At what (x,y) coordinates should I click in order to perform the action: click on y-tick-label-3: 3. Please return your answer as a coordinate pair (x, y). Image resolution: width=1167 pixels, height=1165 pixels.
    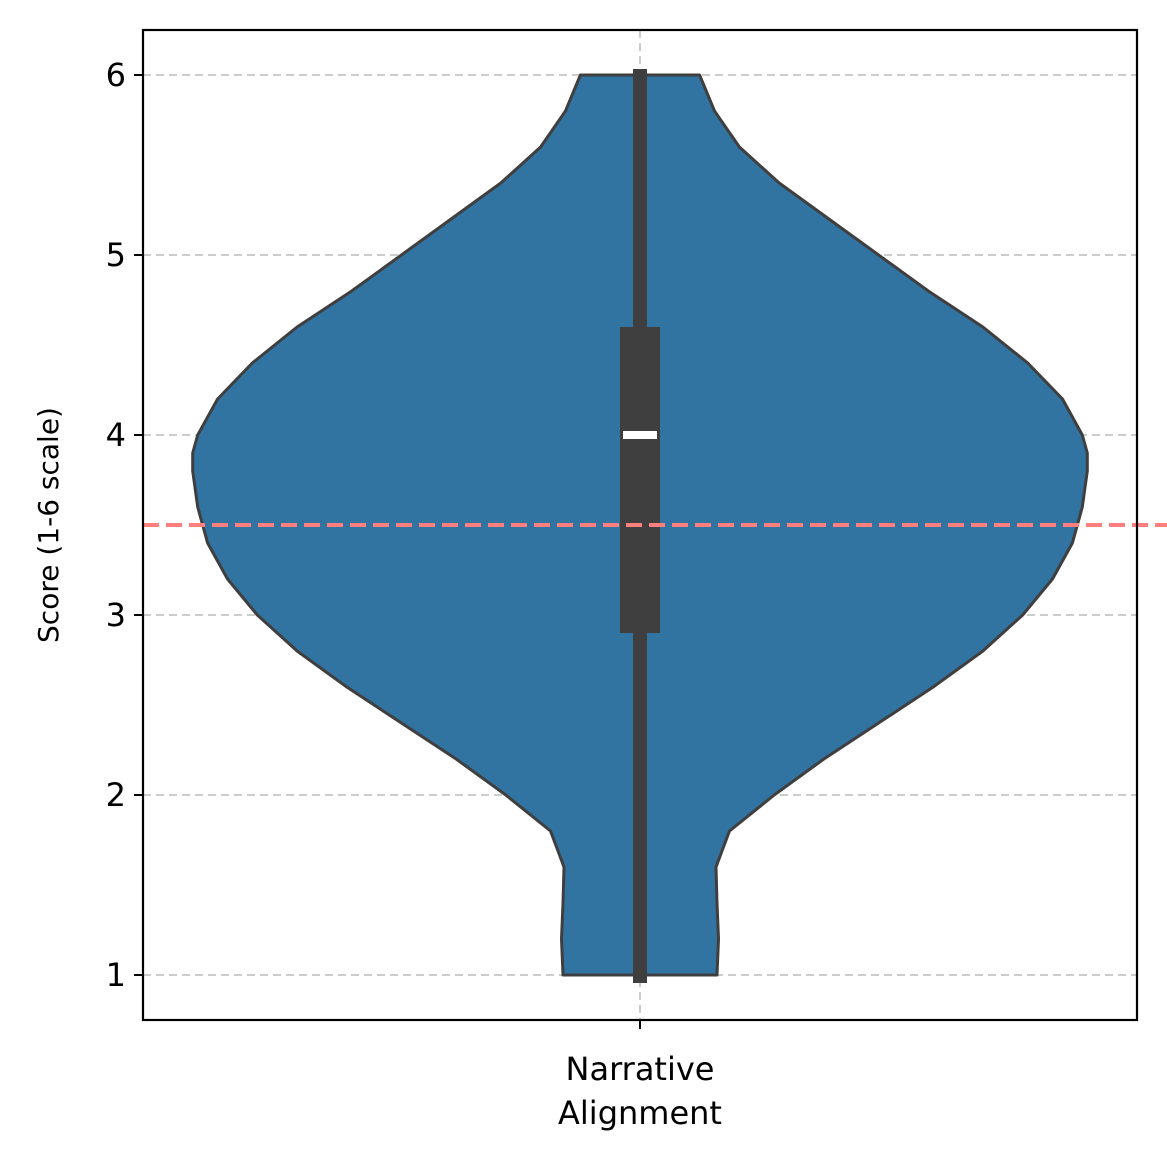
    Looking at the image, I should click on (116, 615).